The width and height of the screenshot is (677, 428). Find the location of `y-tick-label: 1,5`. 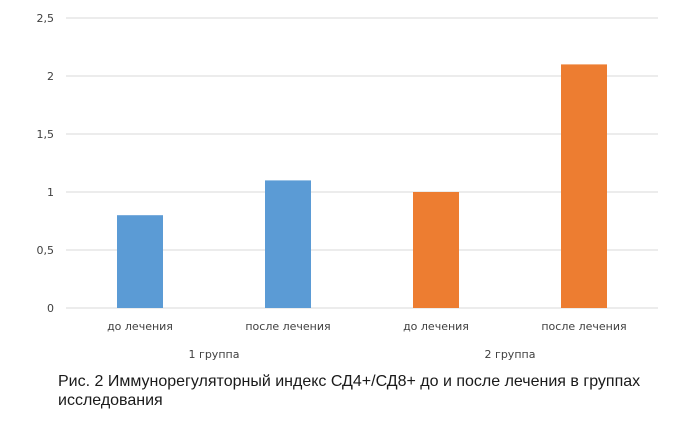

y-tick-label: 1,5 is located at coordinates (46, 134).